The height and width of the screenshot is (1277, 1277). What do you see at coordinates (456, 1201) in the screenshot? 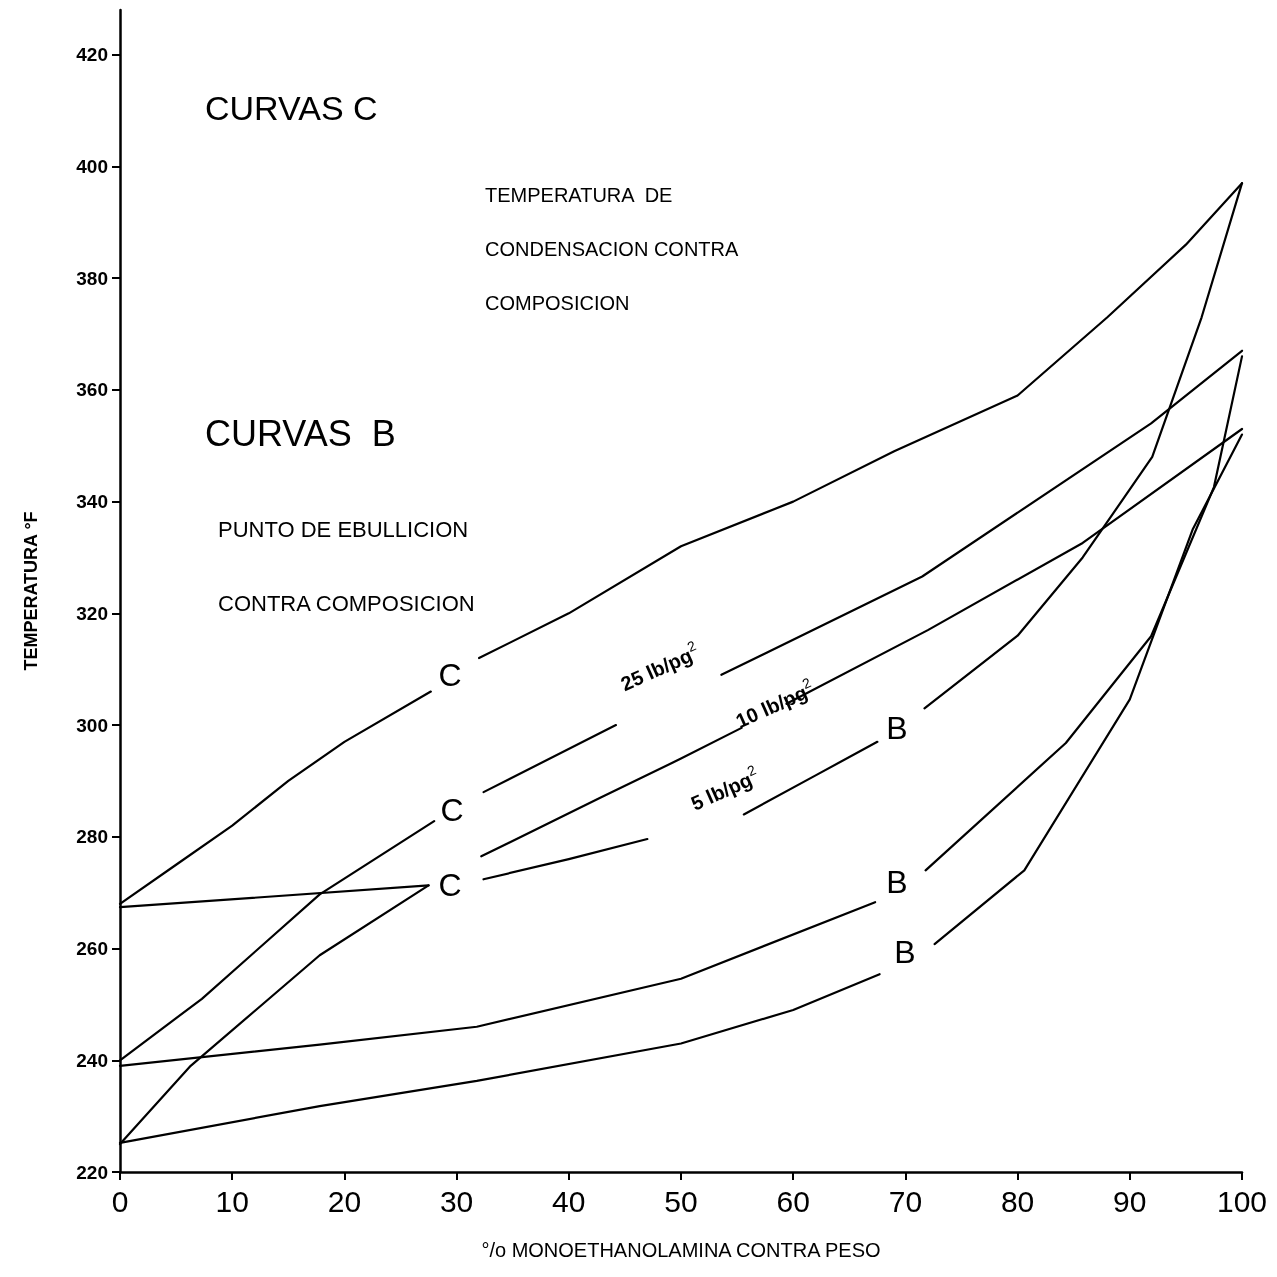
I see `x-tick-label: 30` at bounding box center [456, 1201].